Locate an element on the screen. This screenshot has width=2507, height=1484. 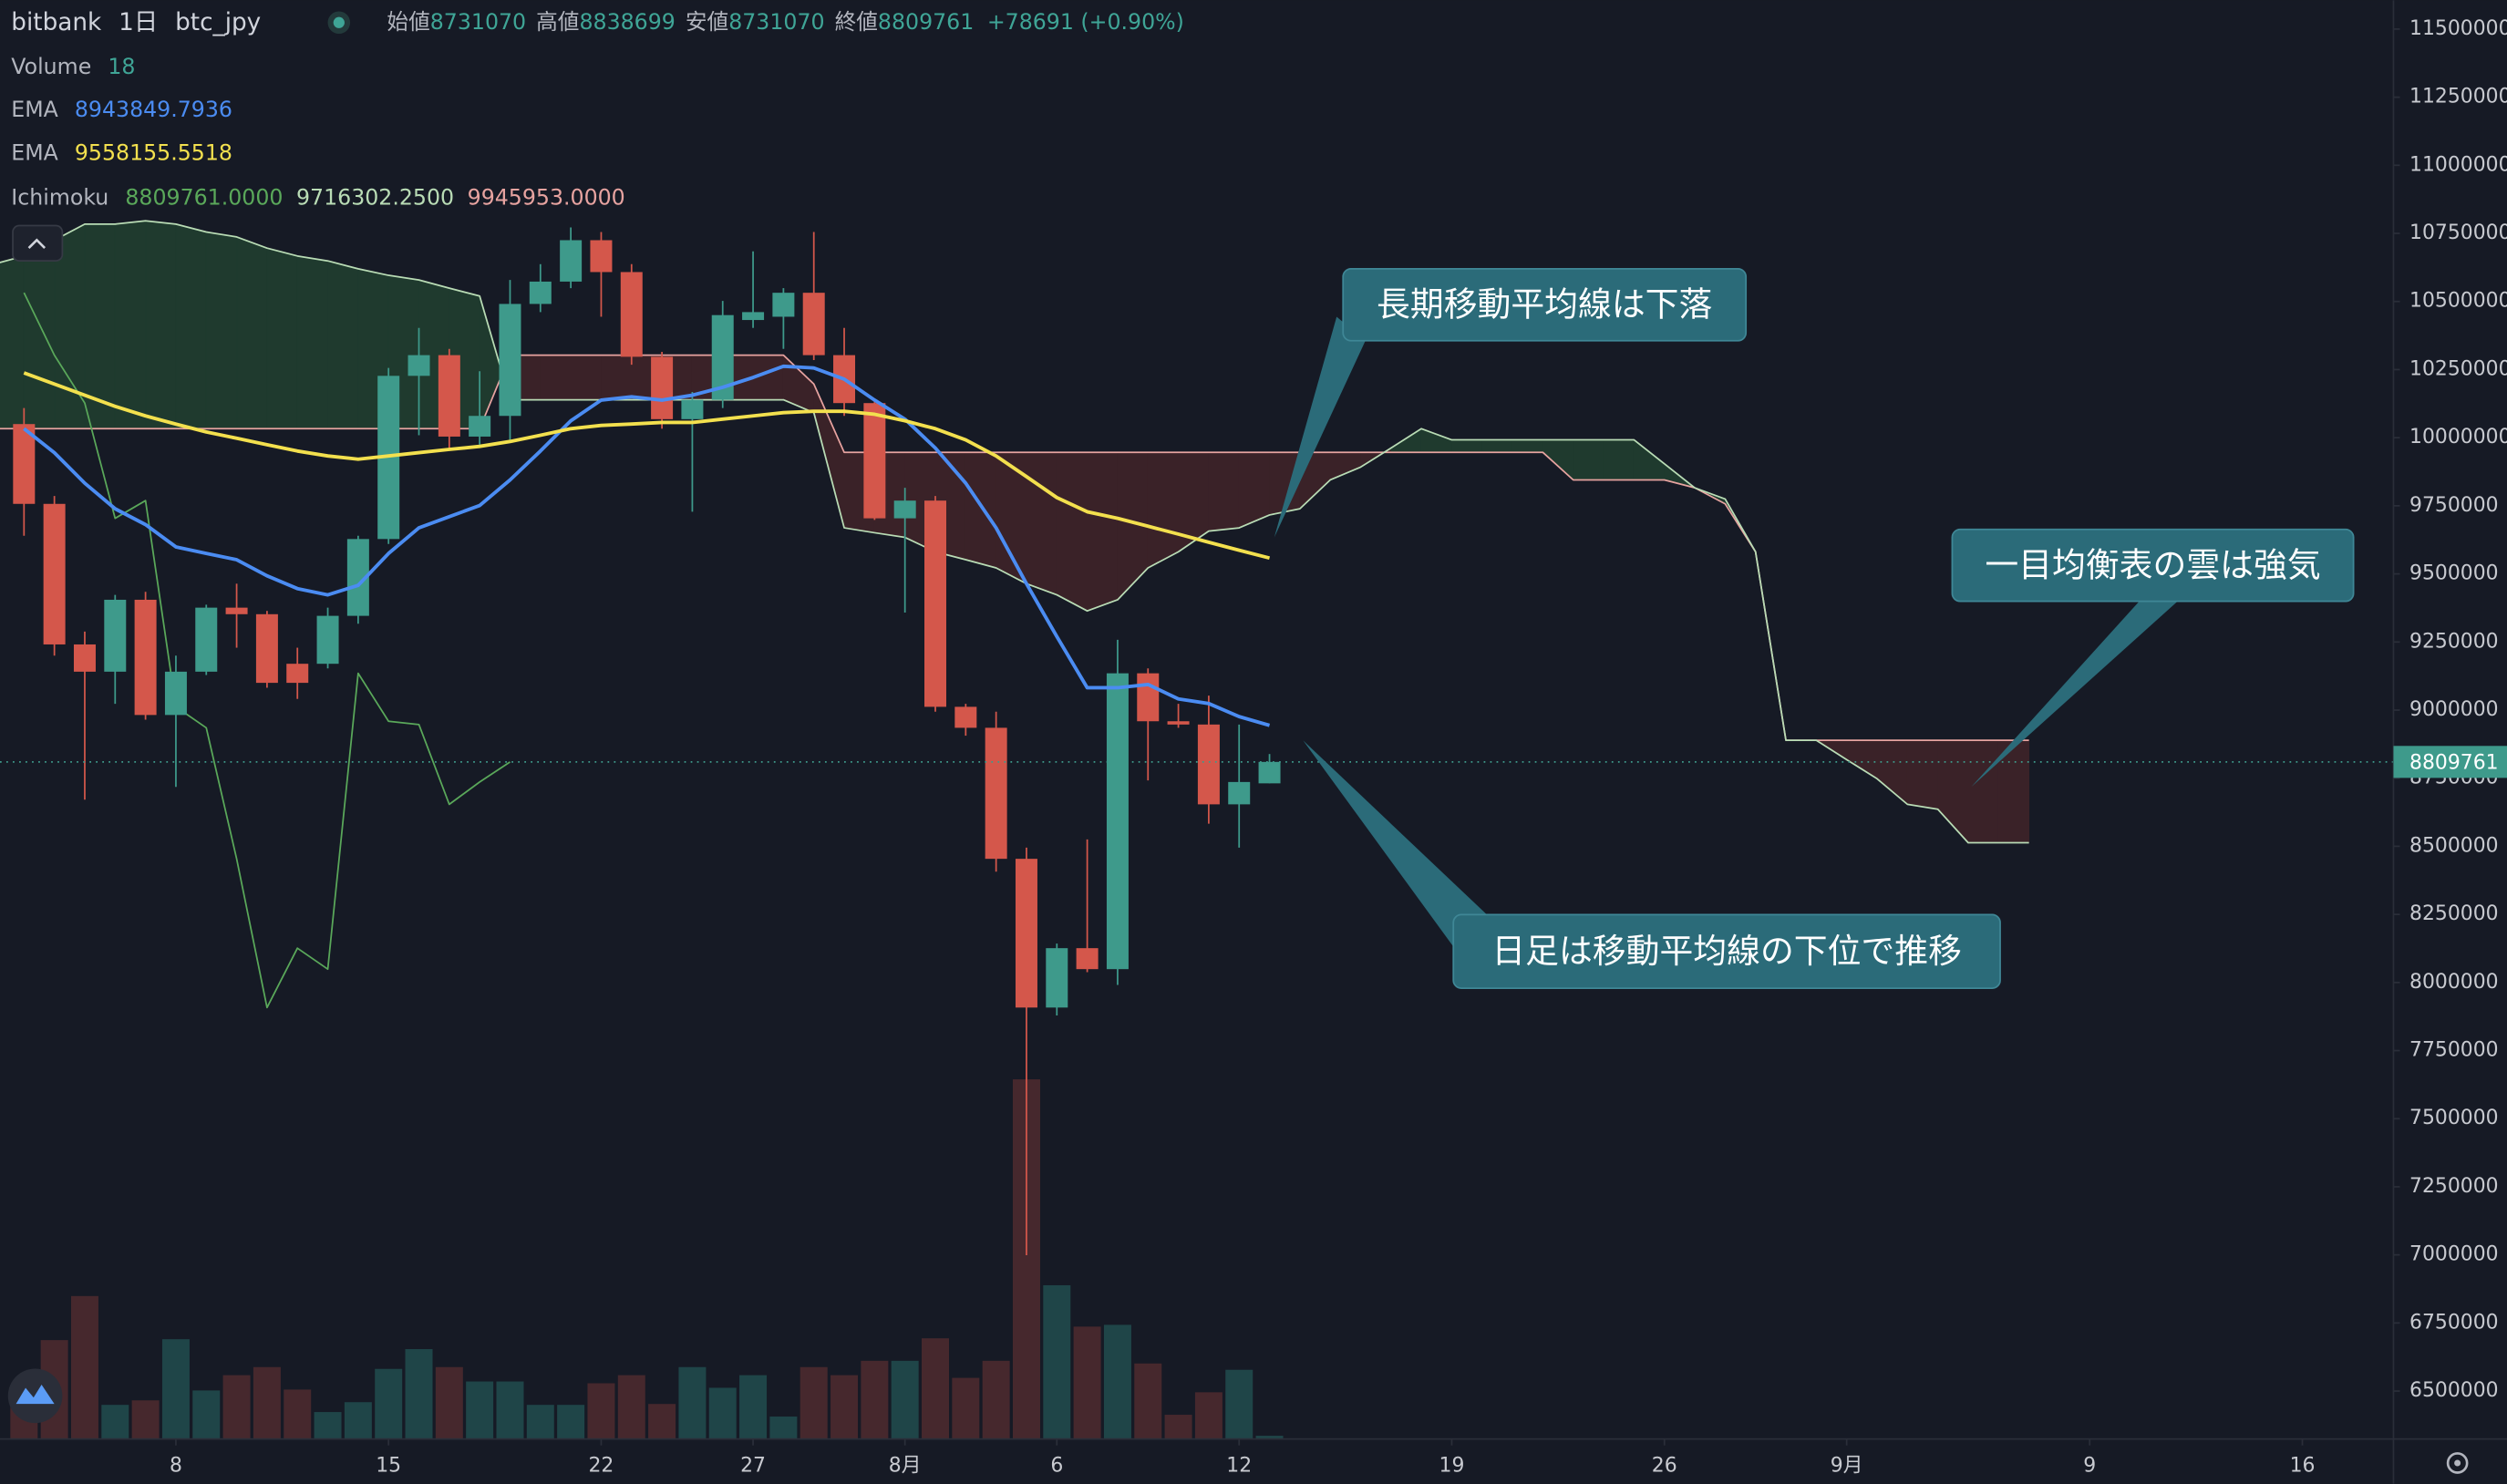
settings-icon is located at coordinates (2457, 1463).